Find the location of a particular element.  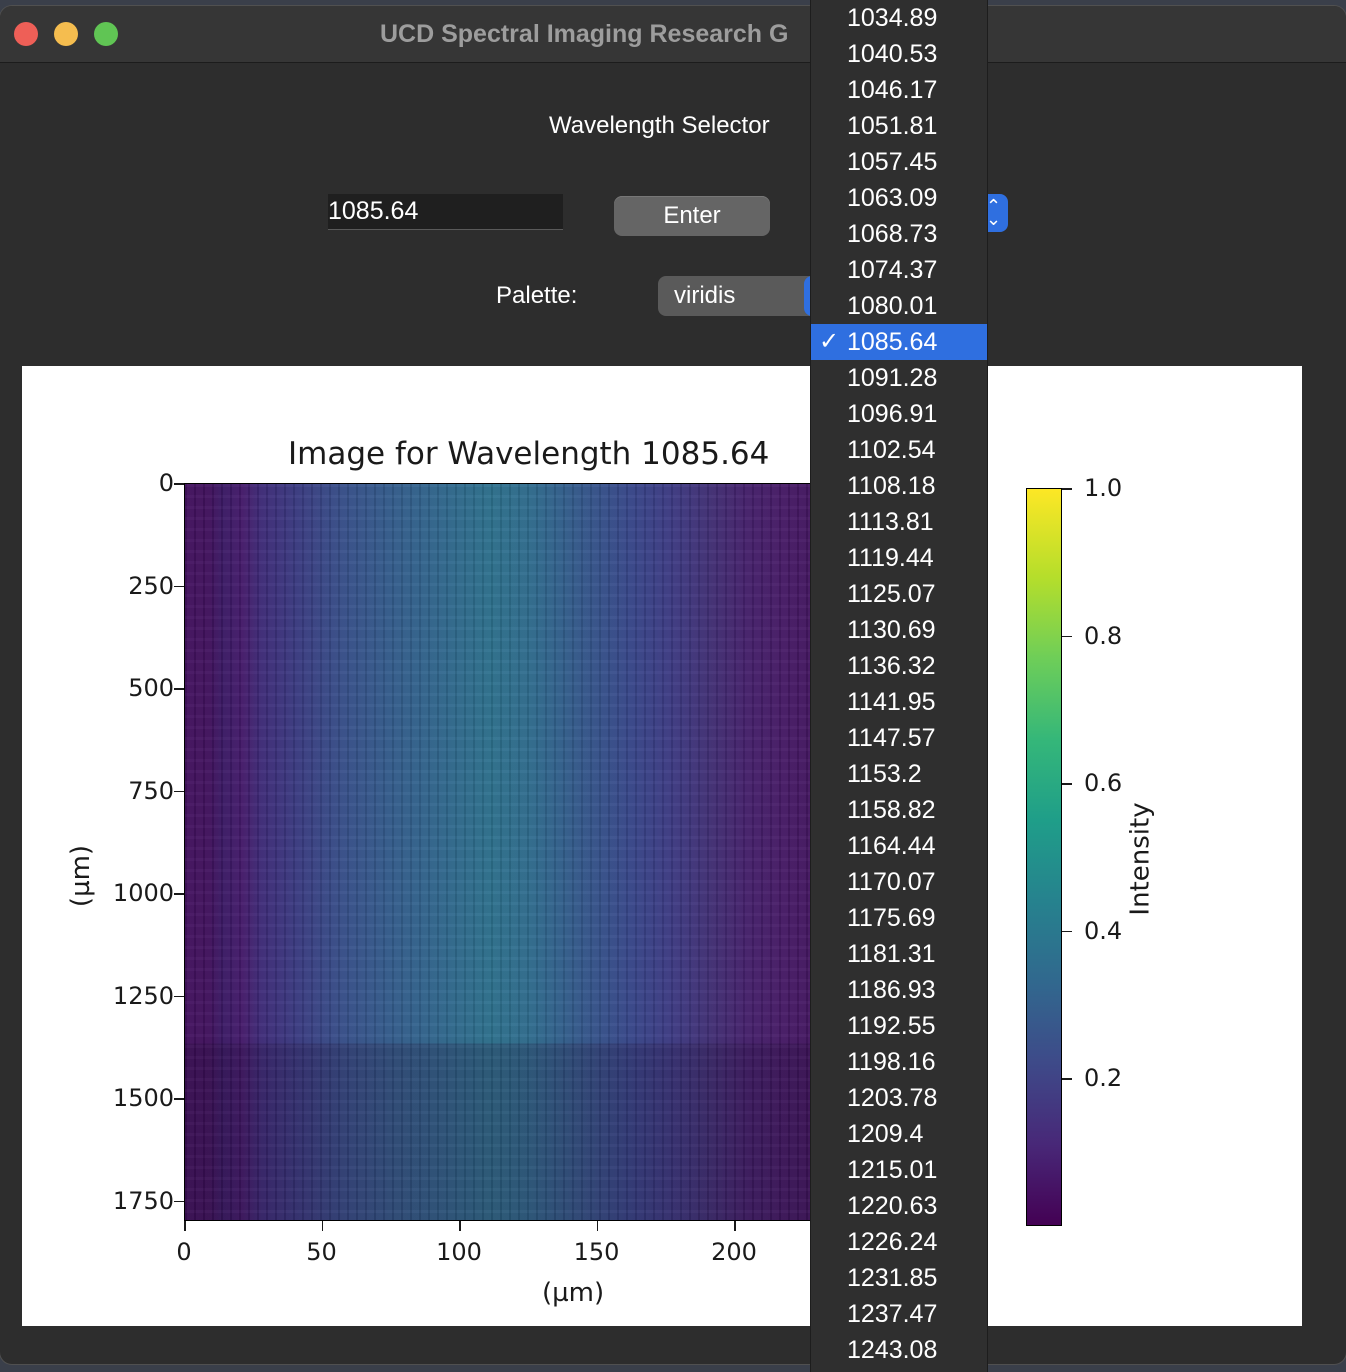

dropdown-option: 1063.09 is located at coordinates (899, 198).